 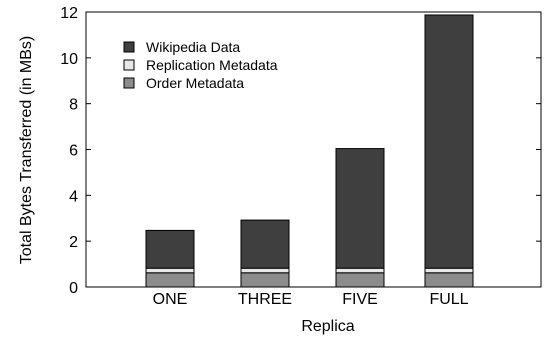 What do you see at coordinates (170, 299) in the screenshot?
I see `x-tick-label: ONE` at bounding box center [170, 299].